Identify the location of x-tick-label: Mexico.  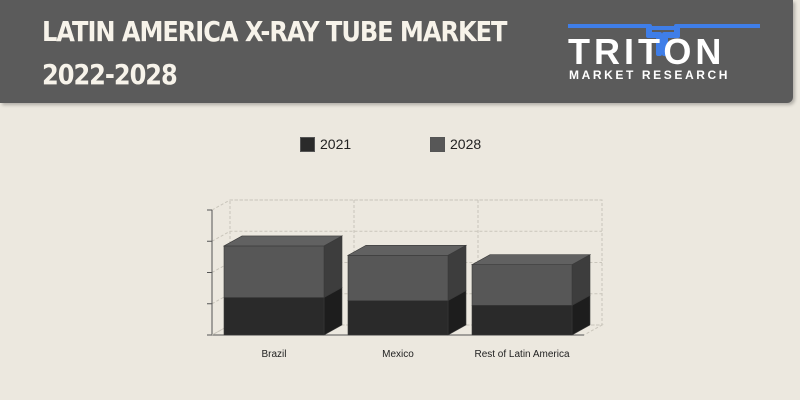
(398, 354).